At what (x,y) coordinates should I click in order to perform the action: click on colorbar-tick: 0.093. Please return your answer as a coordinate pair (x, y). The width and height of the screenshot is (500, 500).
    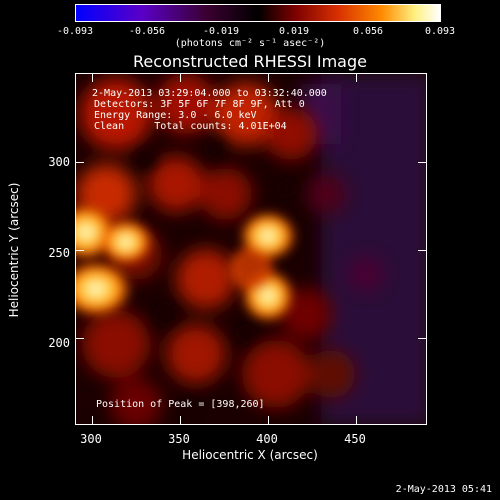
    Looking at the image, I should click on (440, 31).